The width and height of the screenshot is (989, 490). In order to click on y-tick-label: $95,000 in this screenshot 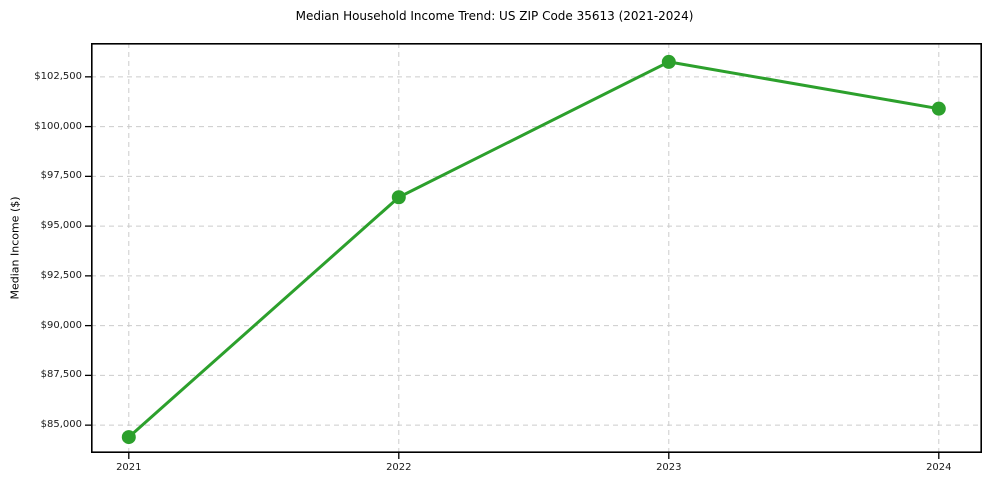, I will do `click(61, 226)`.